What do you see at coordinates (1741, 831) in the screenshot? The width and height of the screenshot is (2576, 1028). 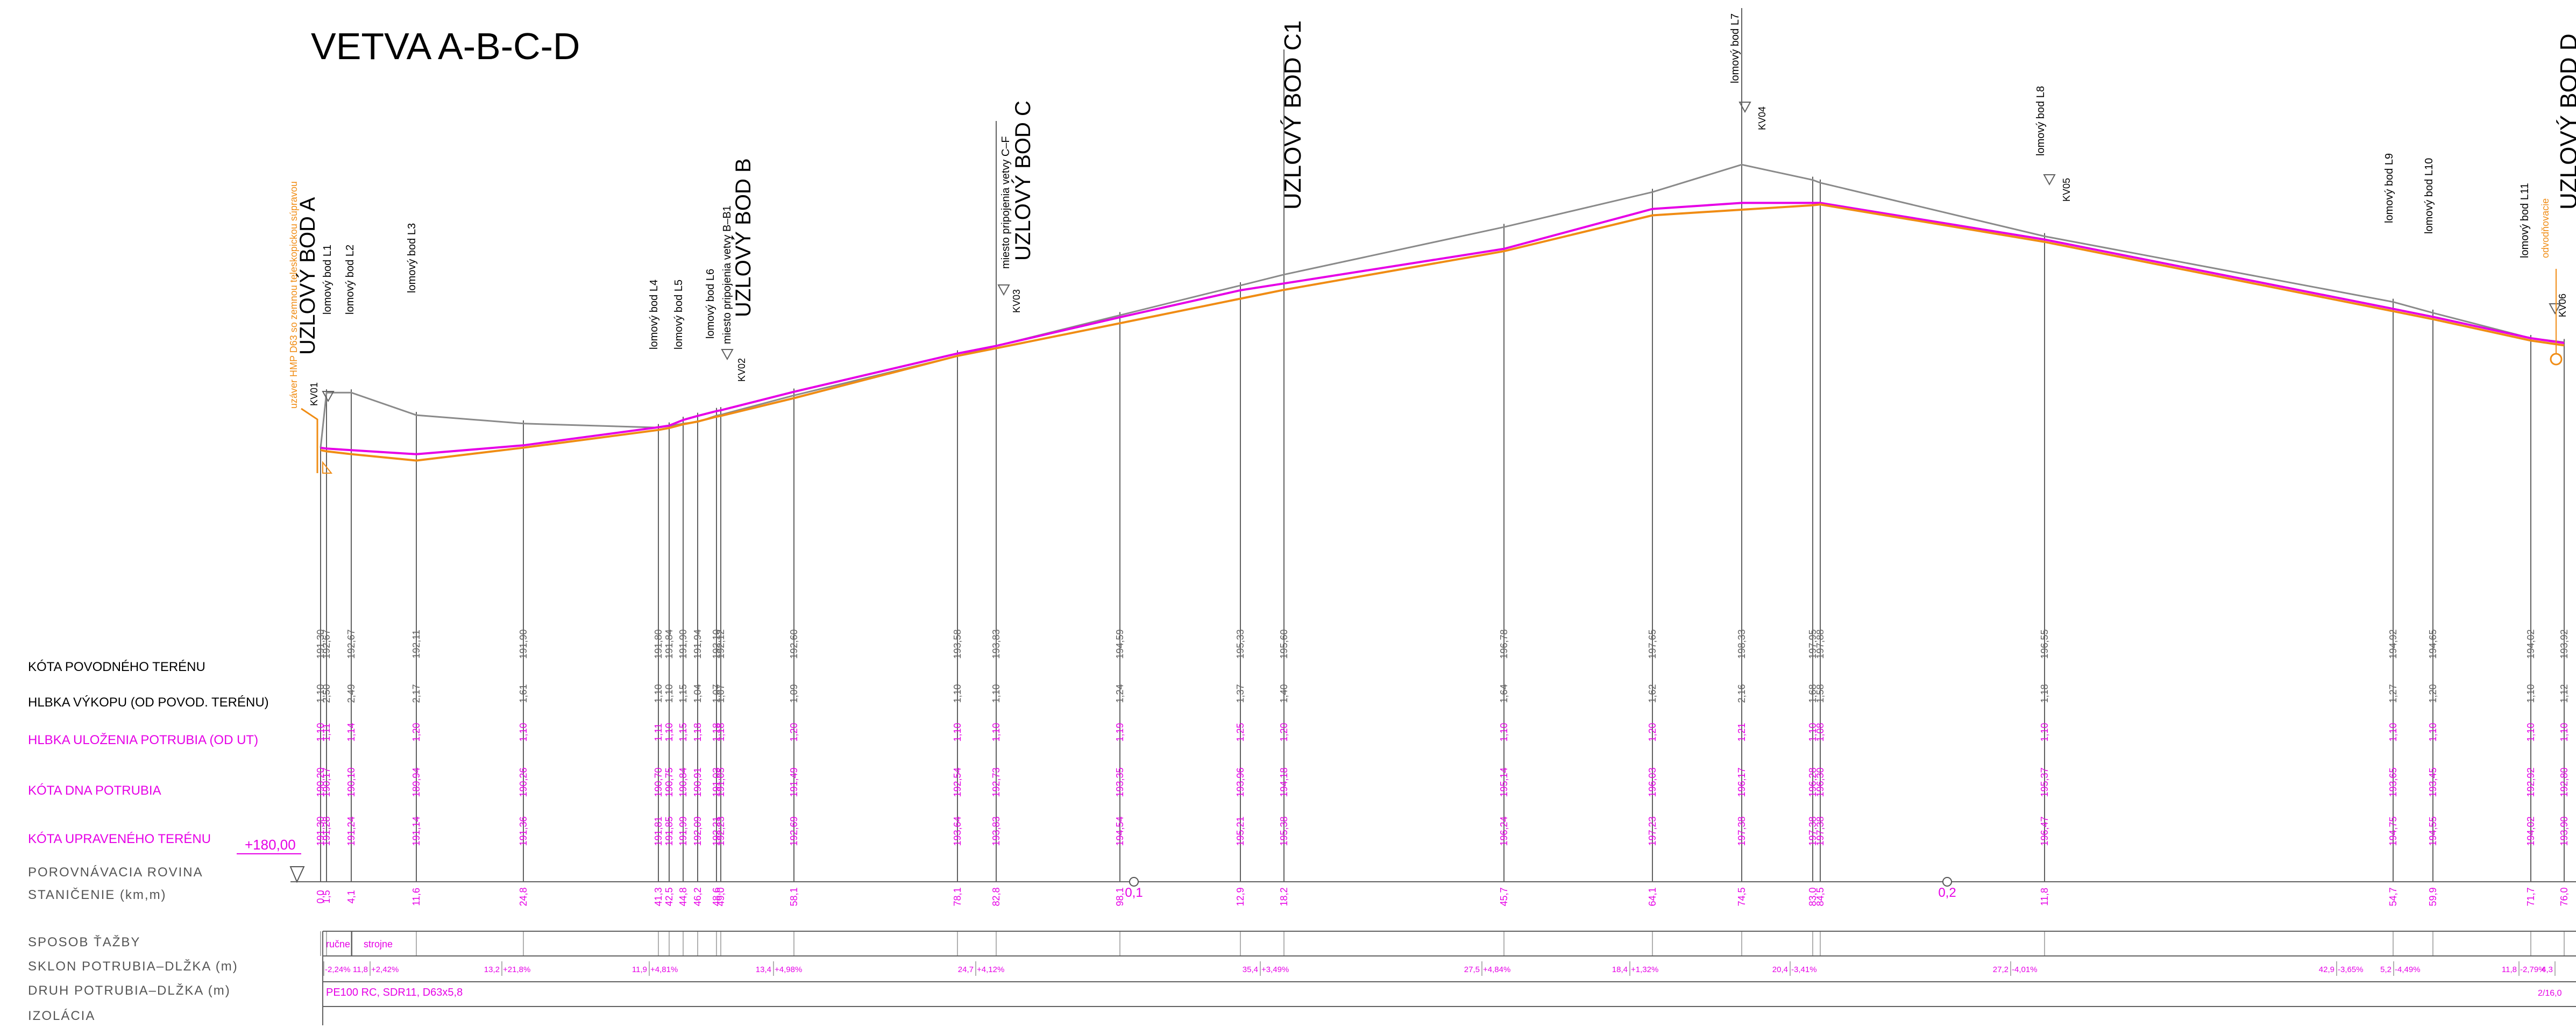 I see `value-design: 197,38` at bounding box center [1741, 831].